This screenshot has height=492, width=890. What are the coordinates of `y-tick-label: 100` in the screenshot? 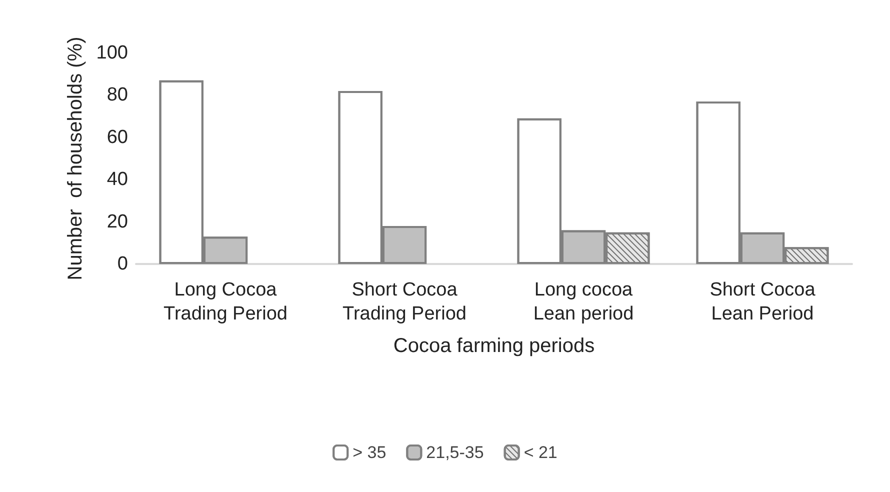 It's located at (112, 53).